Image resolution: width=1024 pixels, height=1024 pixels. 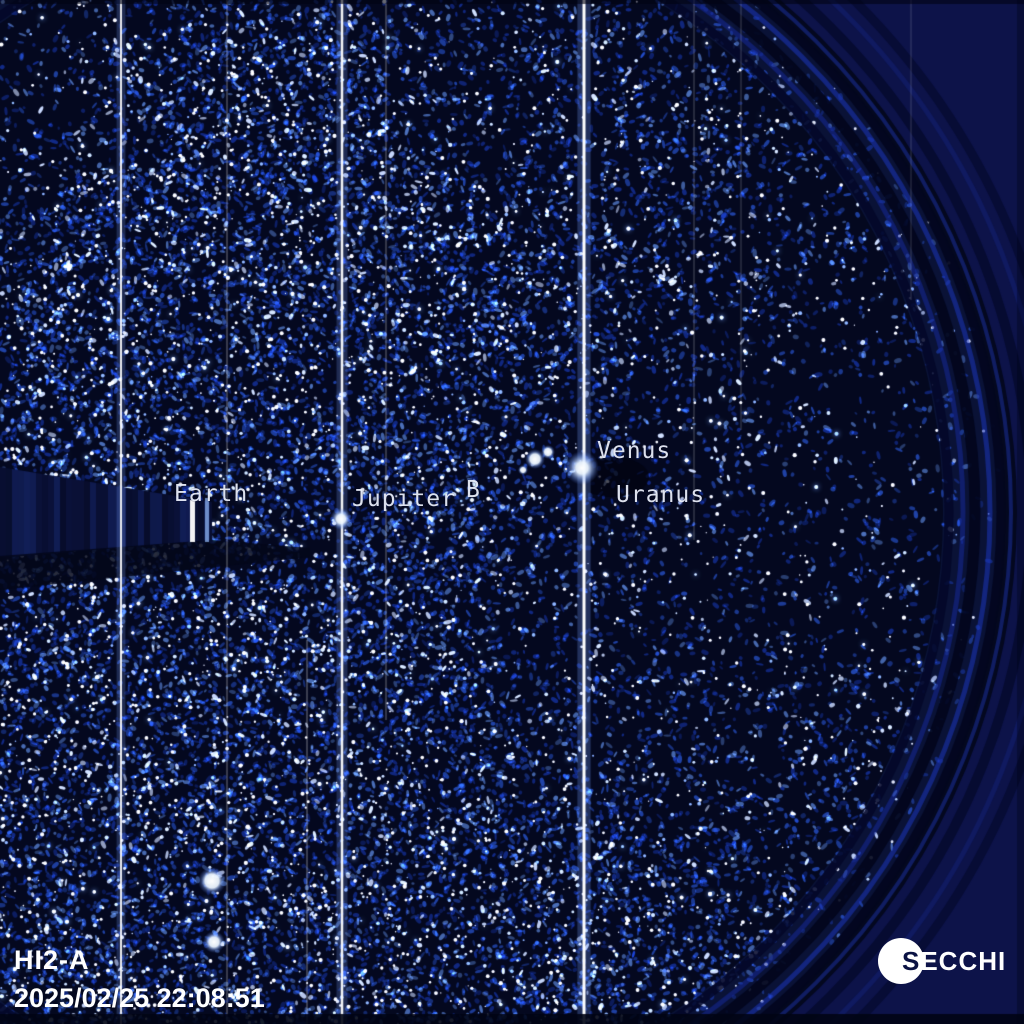 What do you see at coordinates (52, 960) in the screenshot?
I see `instrument-label: HI2-A` at bounding box center [52, 960].